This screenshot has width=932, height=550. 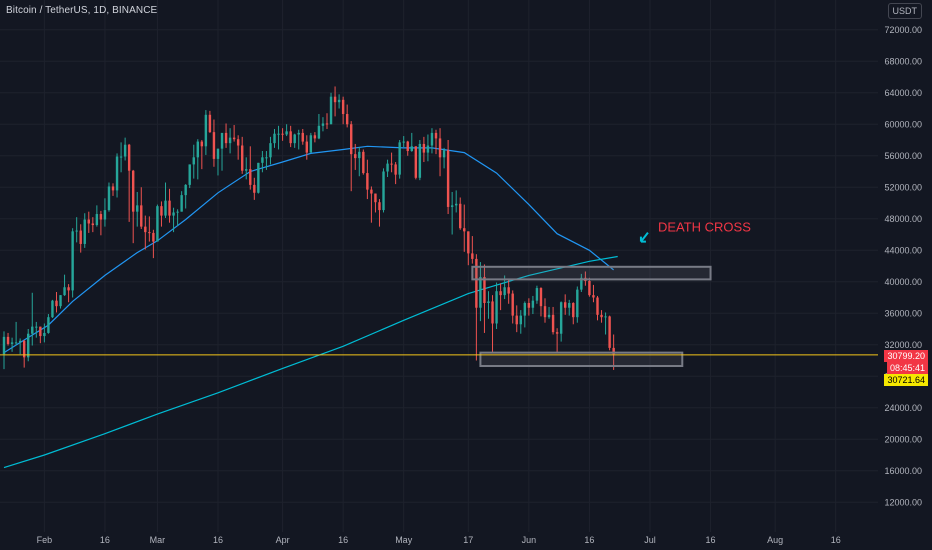 I want to click on price-tick-label: 32000.00, so click(x=903, y=345).